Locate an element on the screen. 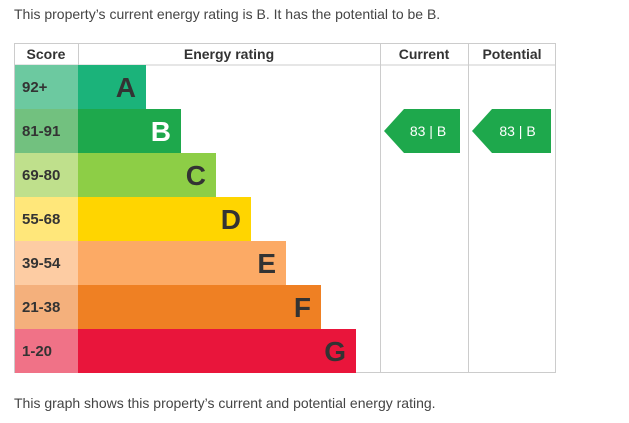 The image size is (629, 423). score-label-f: 21-38 is located at coordinates (41, 307).